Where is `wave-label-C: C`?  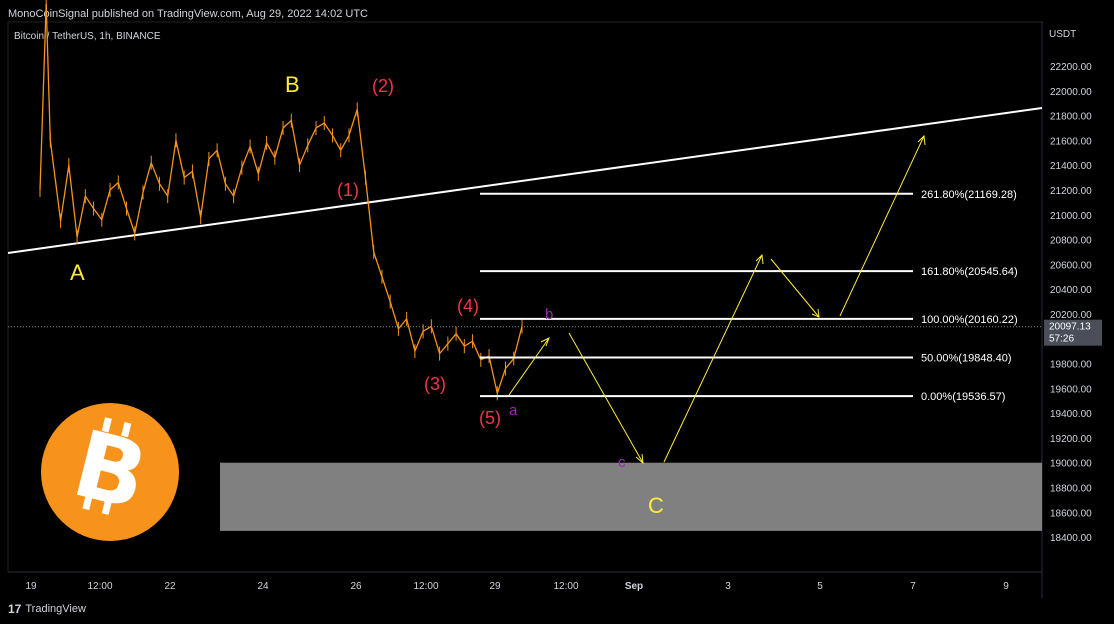
wave-label-C: C is located at coordinates (656, 505).